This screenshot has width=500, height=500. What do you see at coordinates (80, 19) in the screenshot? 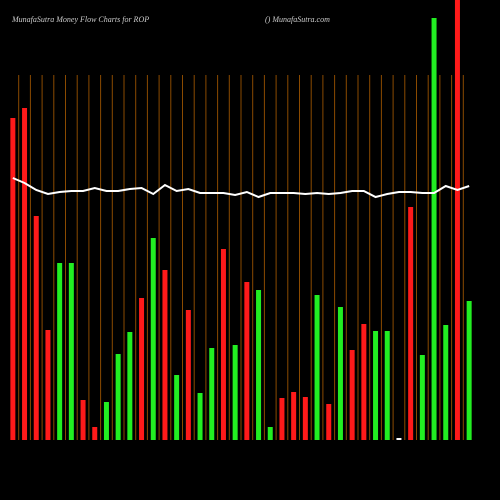
I see `chart-title: MunafaSutra Money Flow Charts for ROP` at bounding box center [80, 19].